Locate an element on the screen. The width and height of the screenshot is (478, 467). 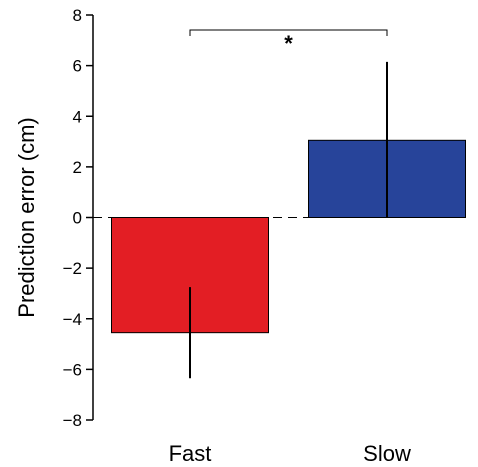
y-tick-label: −2 is located at coordinates (72, 268).